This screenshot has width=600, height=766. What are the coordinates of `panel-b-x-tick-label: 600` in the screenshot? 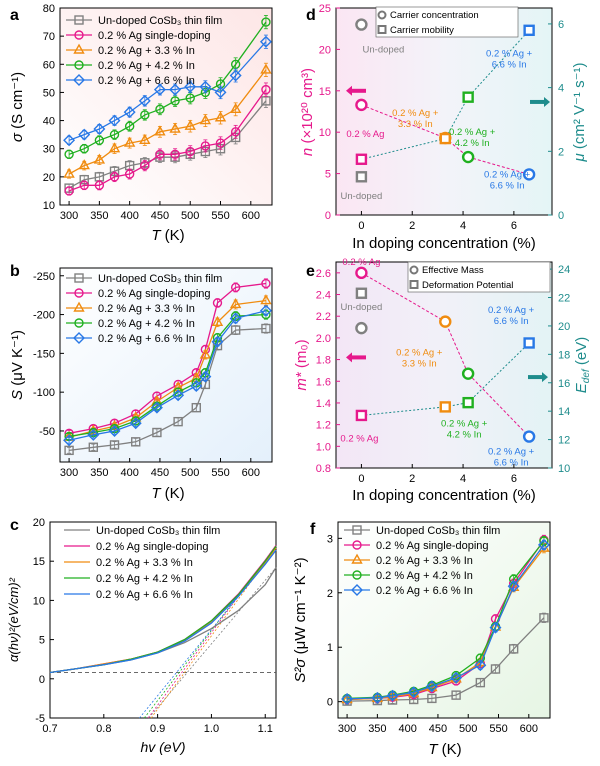 It's located at (251, 473).